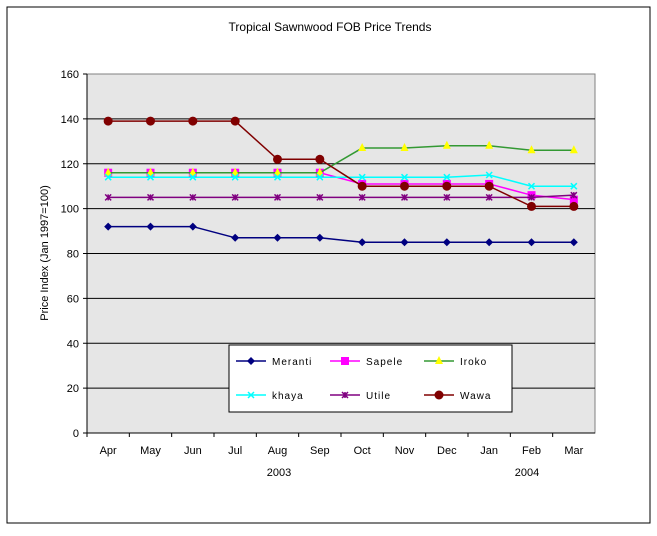 This screenshot has width=657, height=536. I want to click on y-tick-label: 40, so click(73, 344).